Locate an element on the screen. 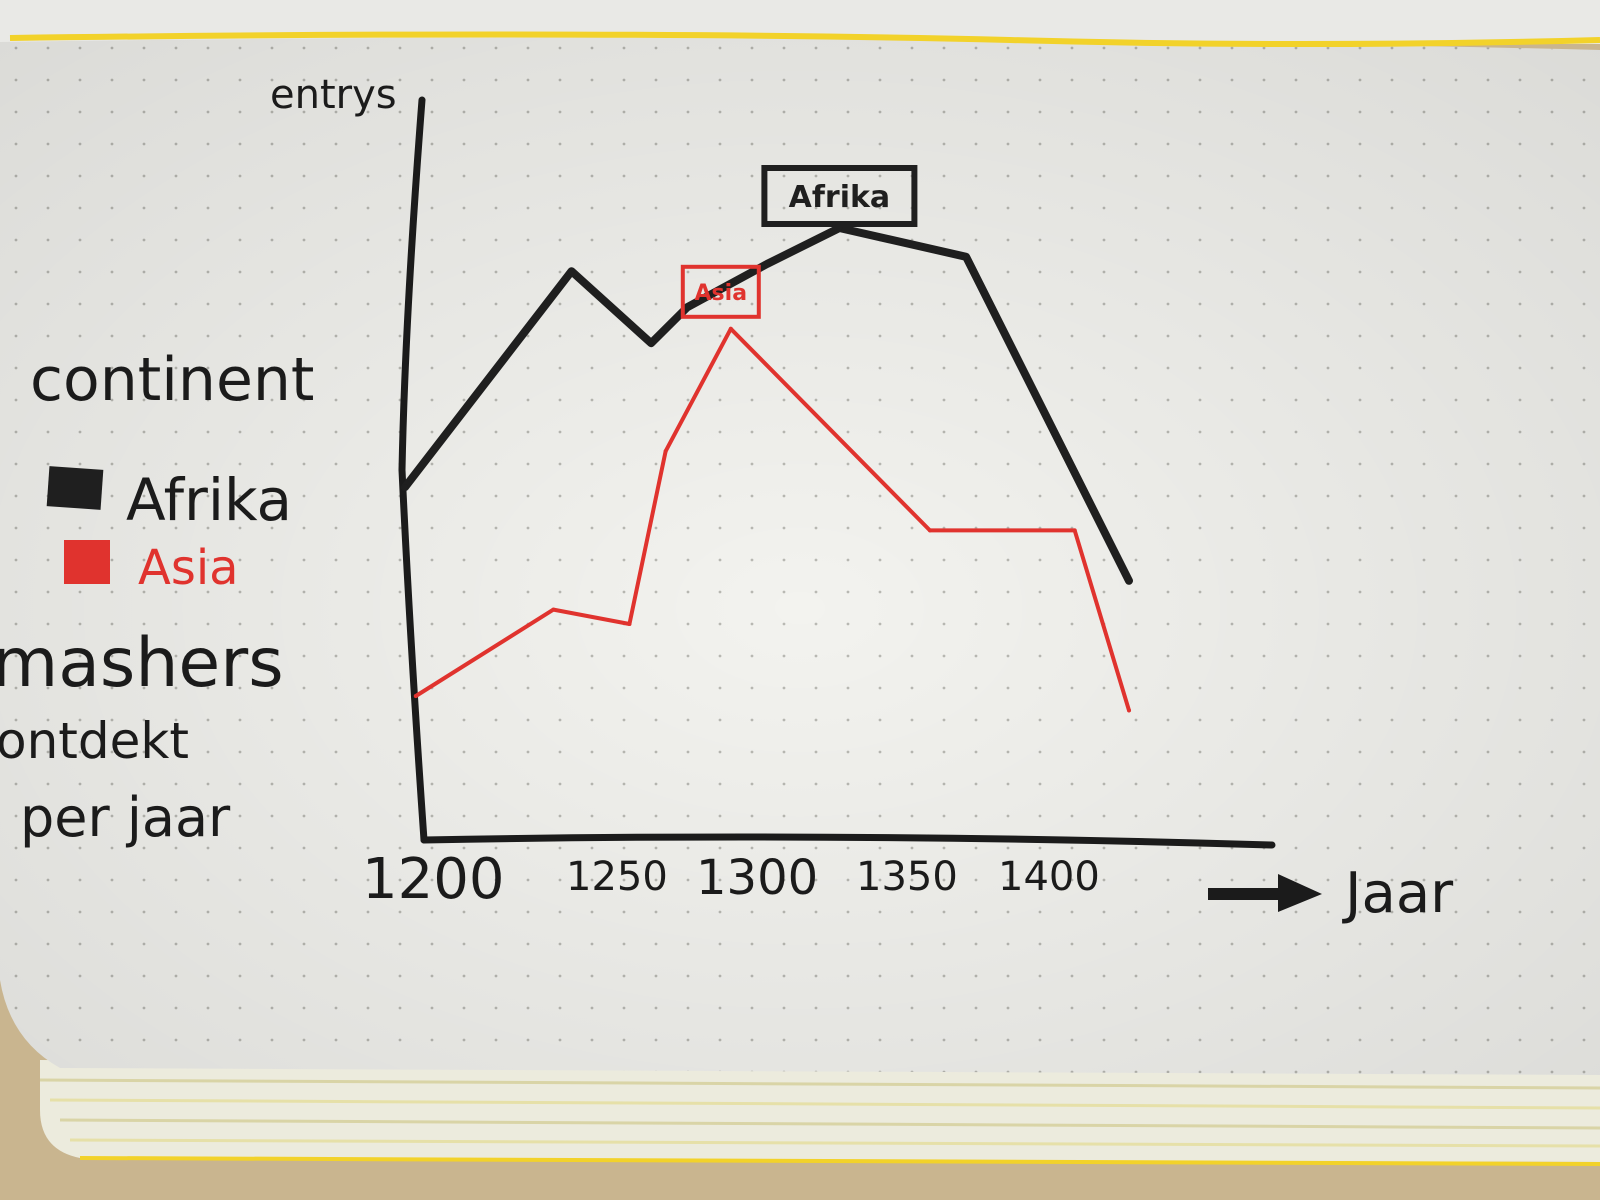  legend-label-afrika: Afrika is located at coordinates (209, 500).